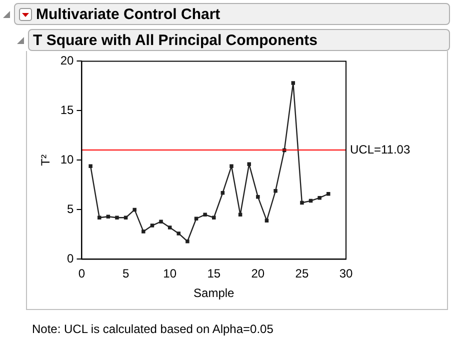 The image size is (452, 350). What do you see at coordinates (258, 273) in the screenshot?
I see `x-tick-label: 20` at bounding box center [258, 273].